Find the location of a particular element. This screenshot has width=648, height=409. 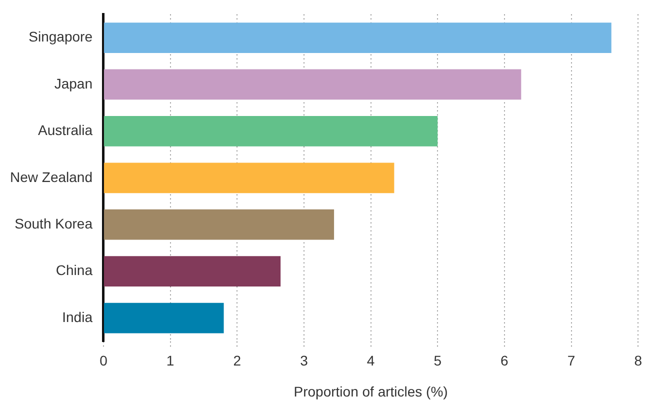

y-tick-label: Australia is located at coordinates (65, 130).